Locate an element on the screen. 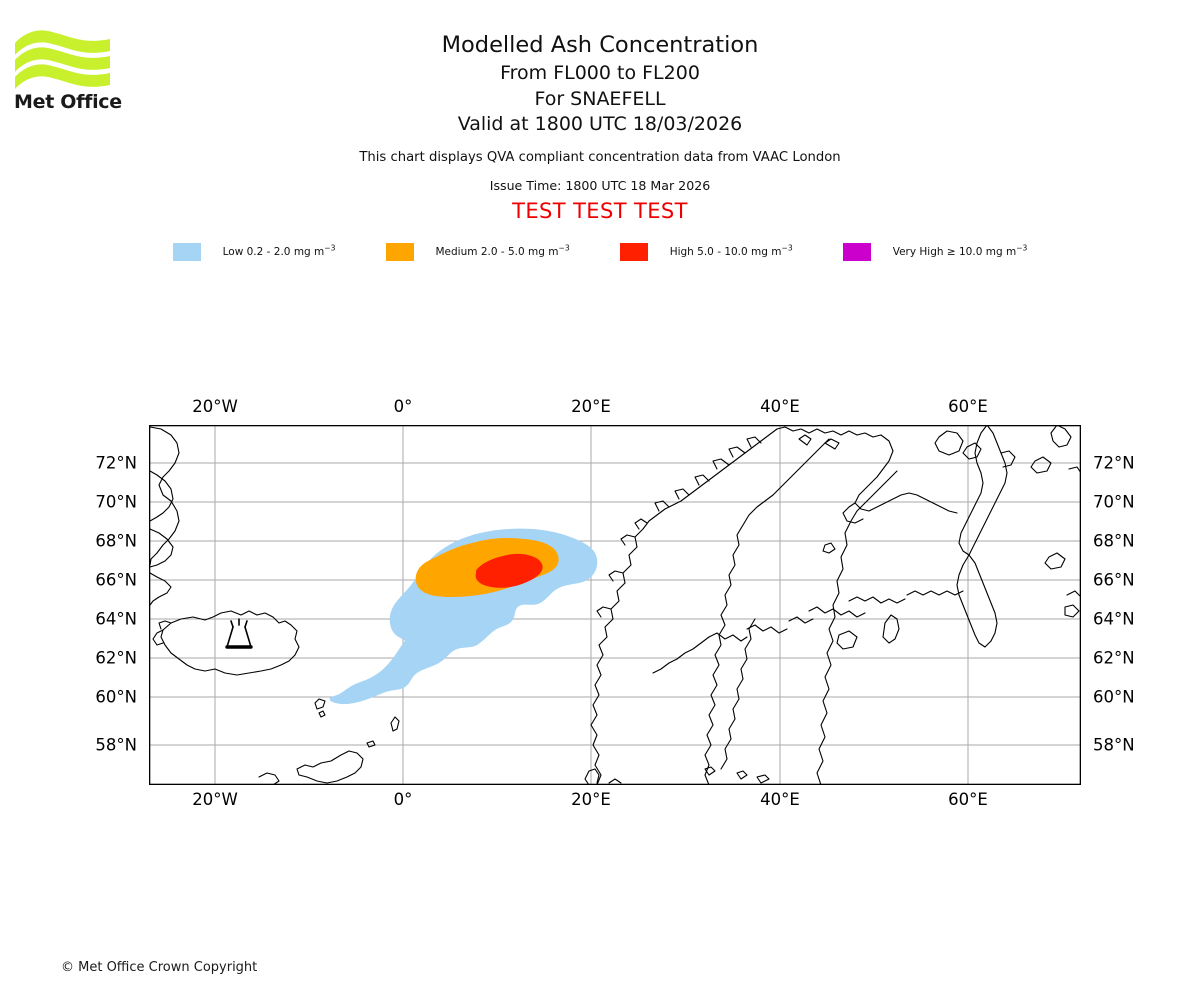 The width and height of the screenshot is (1200, 1000). legend-swatch-very-high is located at coordinates (856, 252).